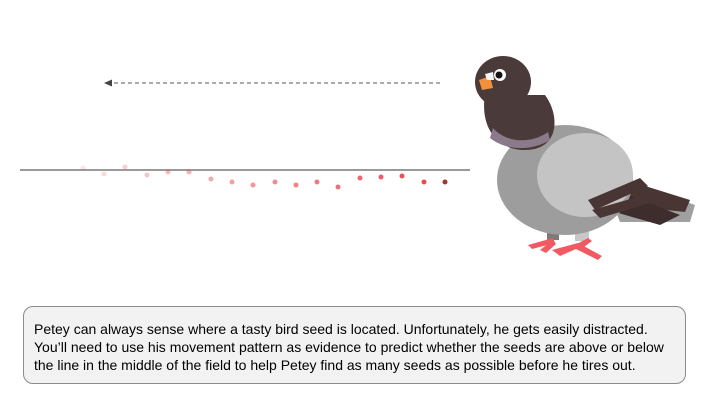 The height and width of the screenshot is (405, 720). I want to click on trail-dot-latest, so click(445, 182).